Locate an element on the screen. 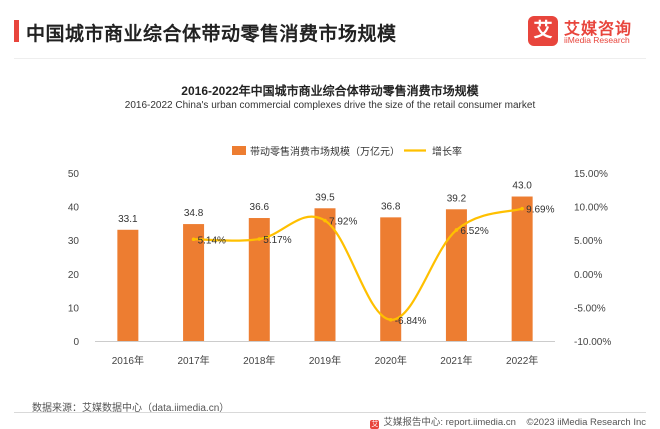 The height and width of the screenshot is (429, 660). logo-name-en: iiMedia Research is located at coordinates (597, 40).